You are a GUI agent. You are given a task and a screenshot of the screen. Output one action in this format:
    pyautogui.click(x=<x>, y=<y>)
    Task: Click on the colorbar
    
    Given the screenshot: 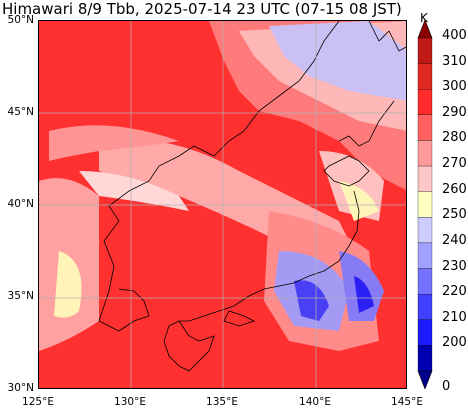 What is the action you would take?
    pyautogui.click(x=425, y=204)
    